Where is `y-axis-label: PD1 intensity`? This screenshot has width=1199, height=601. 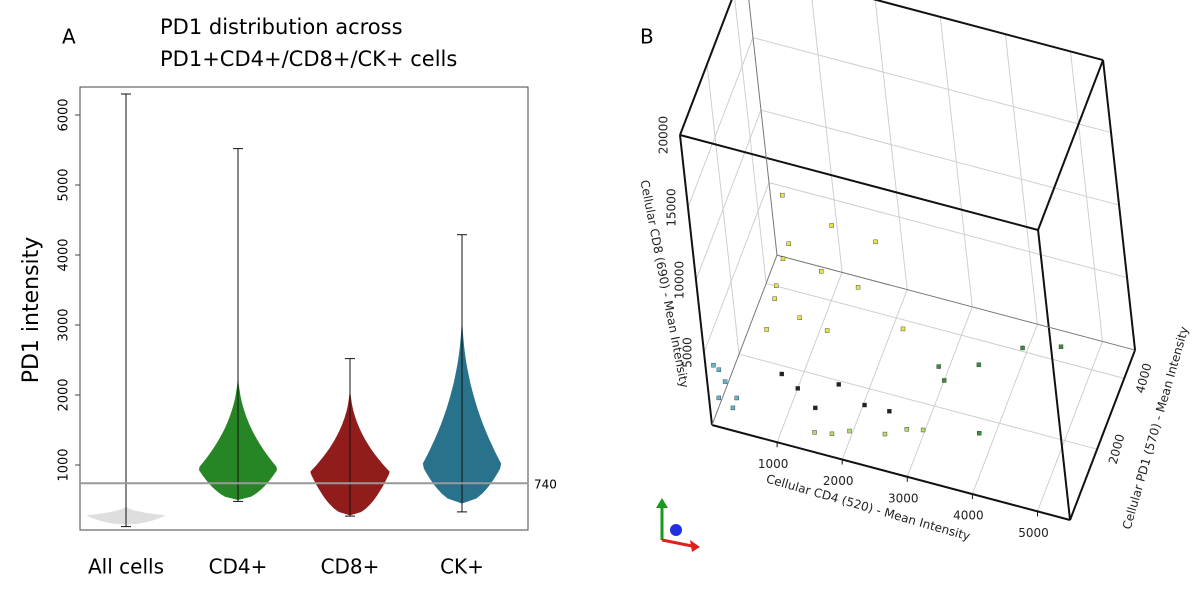 y-axis-label: PD1 intensity is located at coordinates (31, 310).